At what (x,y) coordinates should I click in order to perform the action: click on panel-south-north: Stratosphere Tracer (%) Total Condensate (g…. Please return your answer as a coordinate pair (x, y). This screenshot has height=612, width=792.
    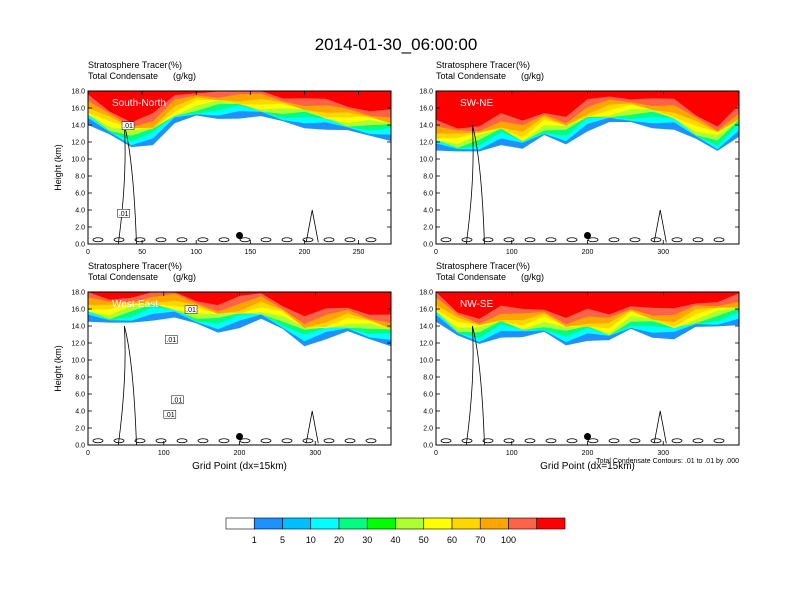
    Looking at the image, I should click on (222, 158).